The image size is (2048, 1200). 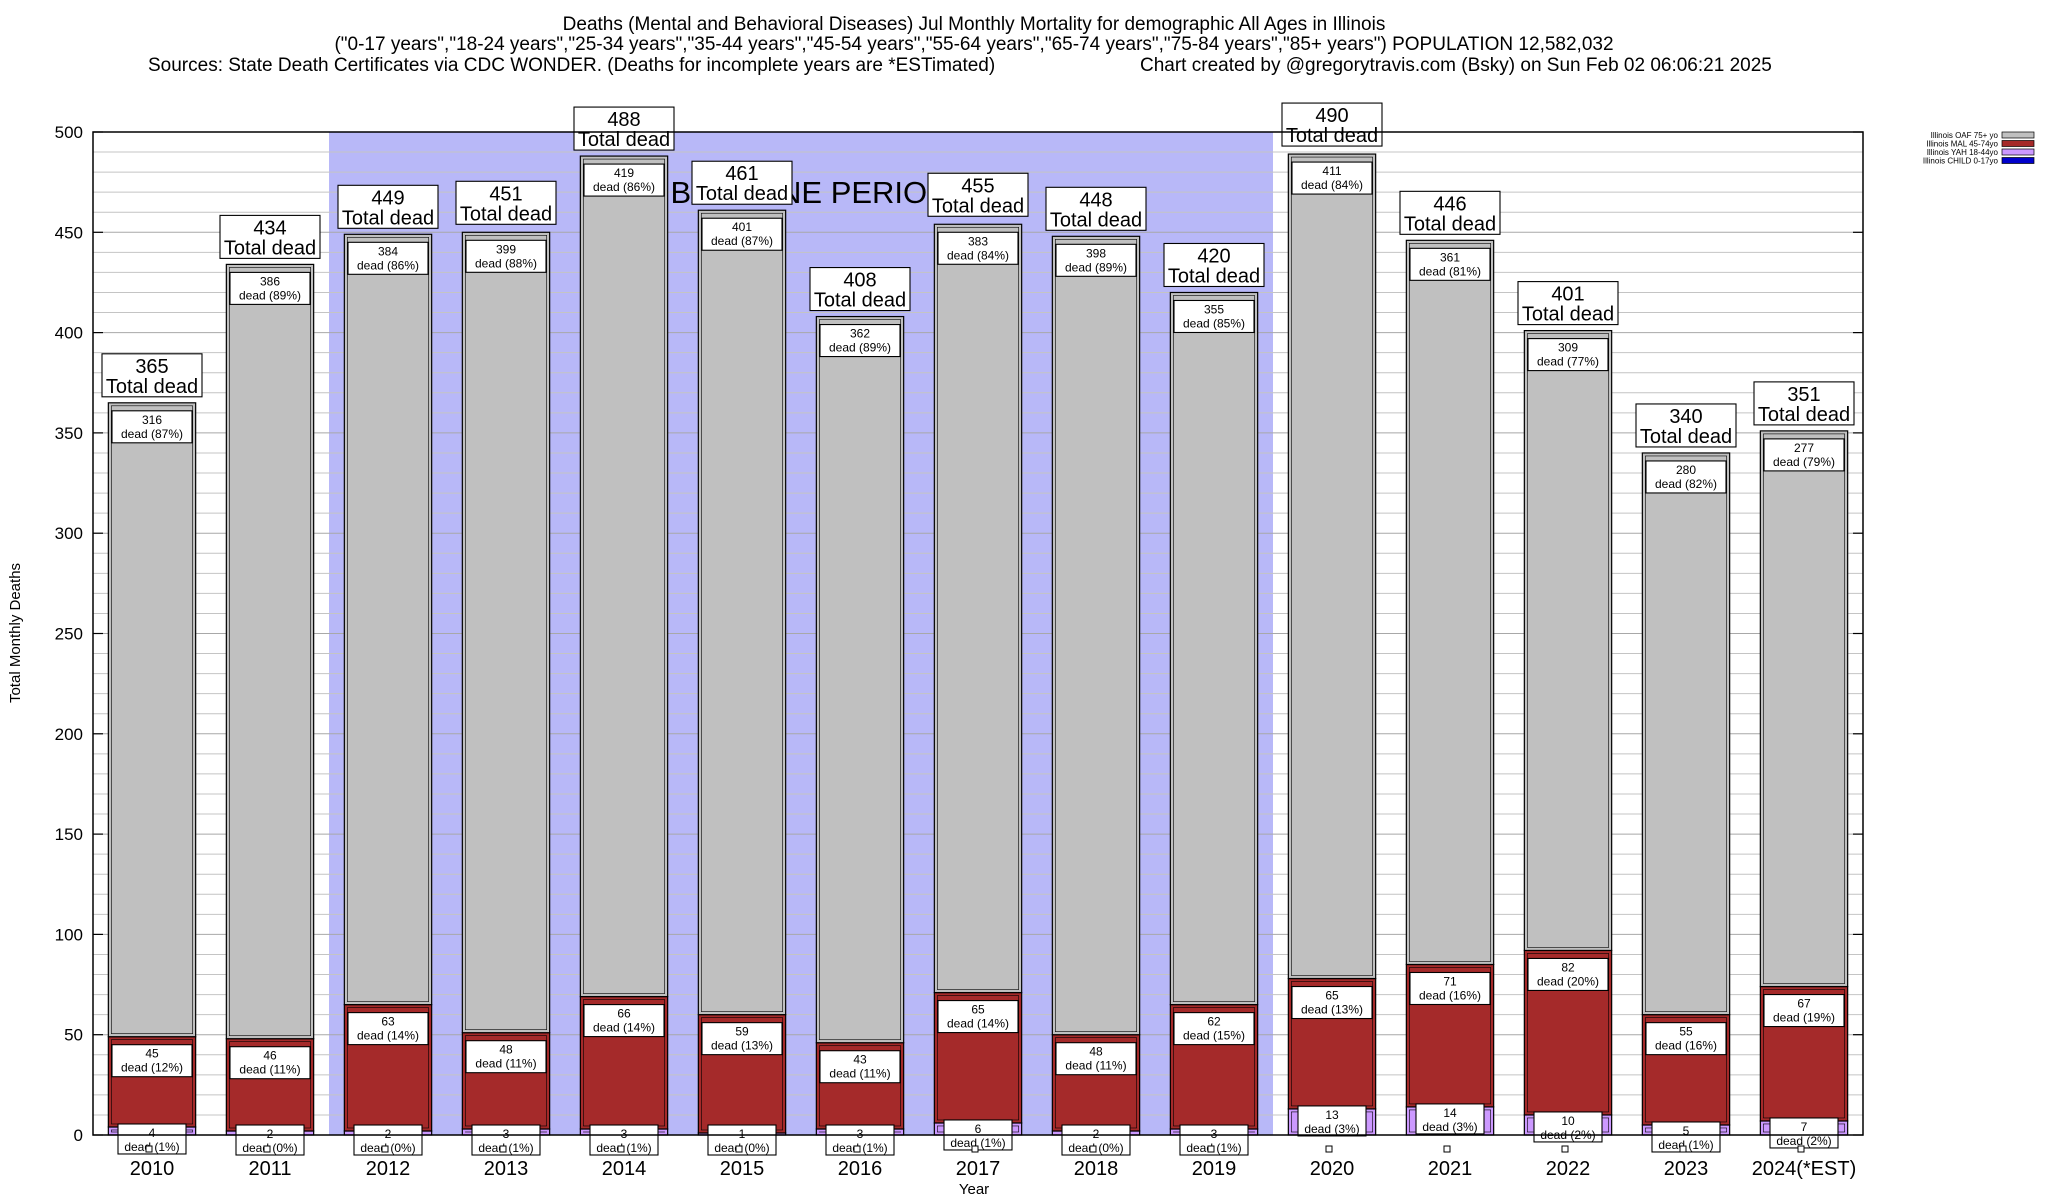 I want to click on segment-percent-label: dead (3%), so click(x=1449, y=1127).